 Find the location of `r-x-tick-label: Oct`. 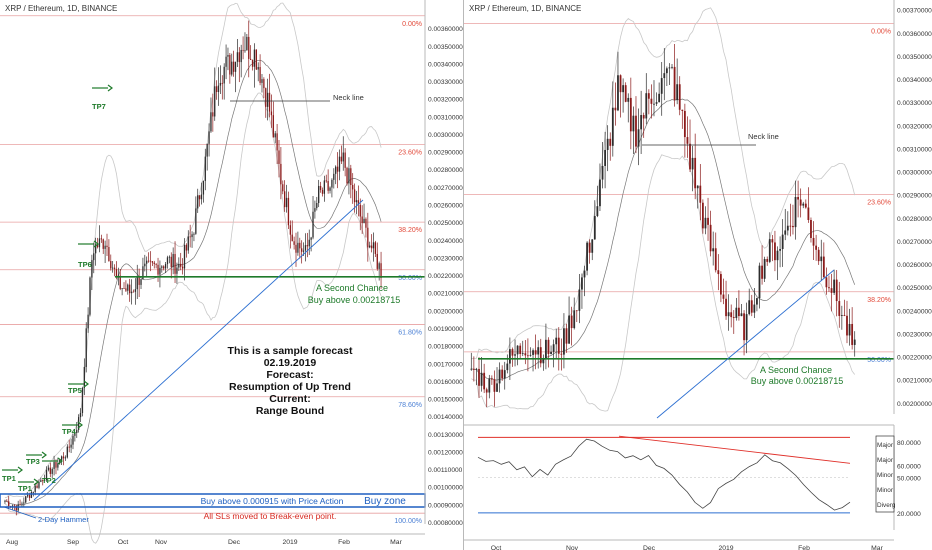

r-x-tick-label: Oct is located at coordinates (496, 547).